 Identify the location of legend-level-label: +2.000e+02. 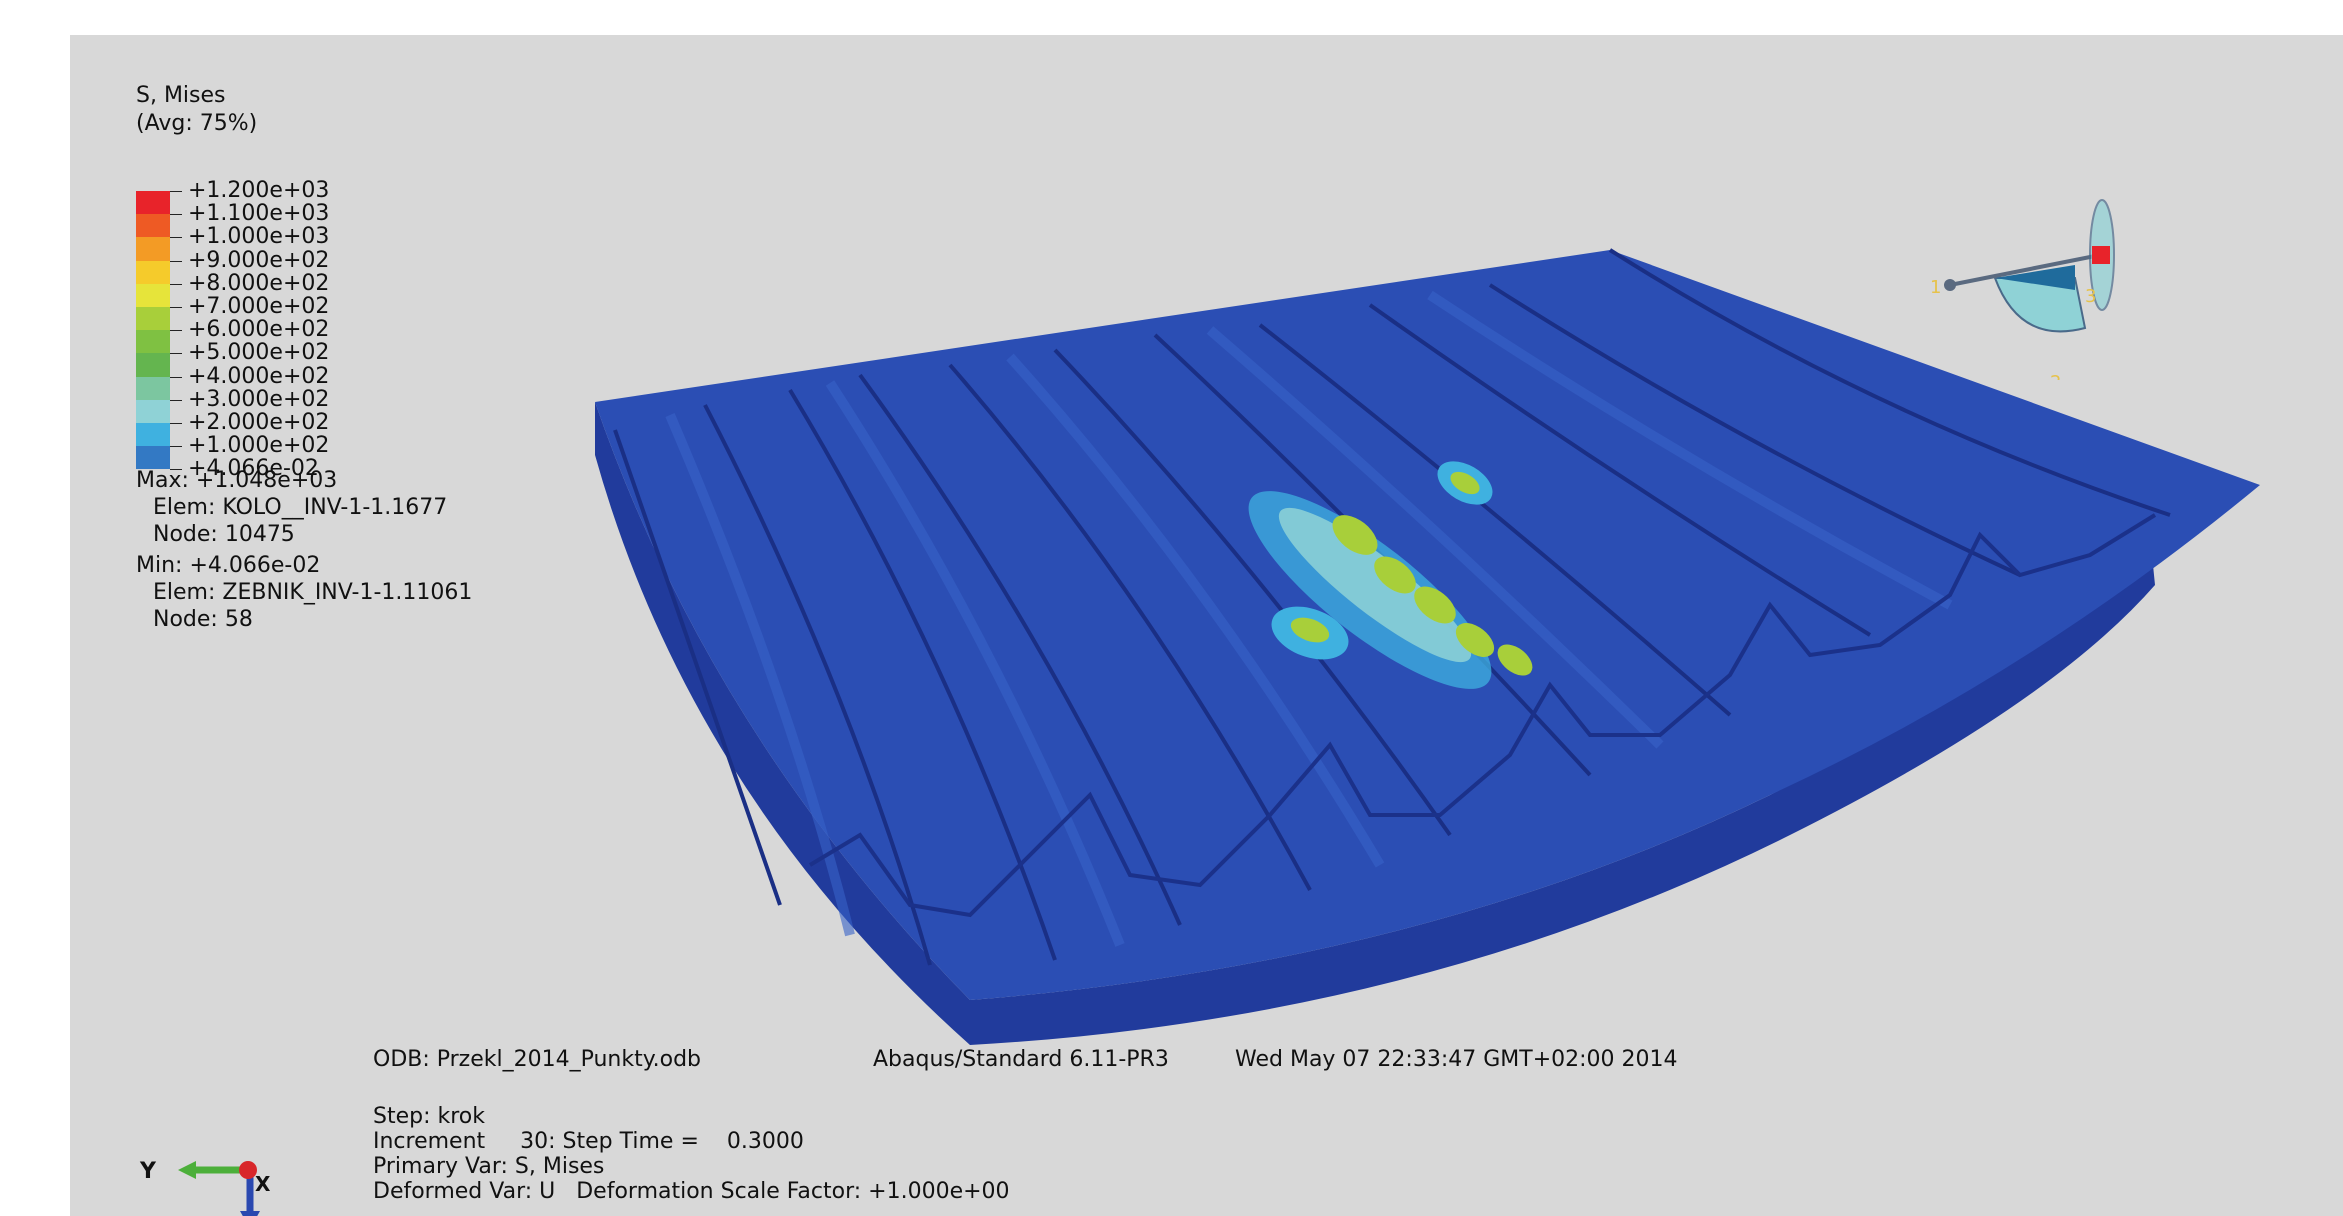
(259, 422).